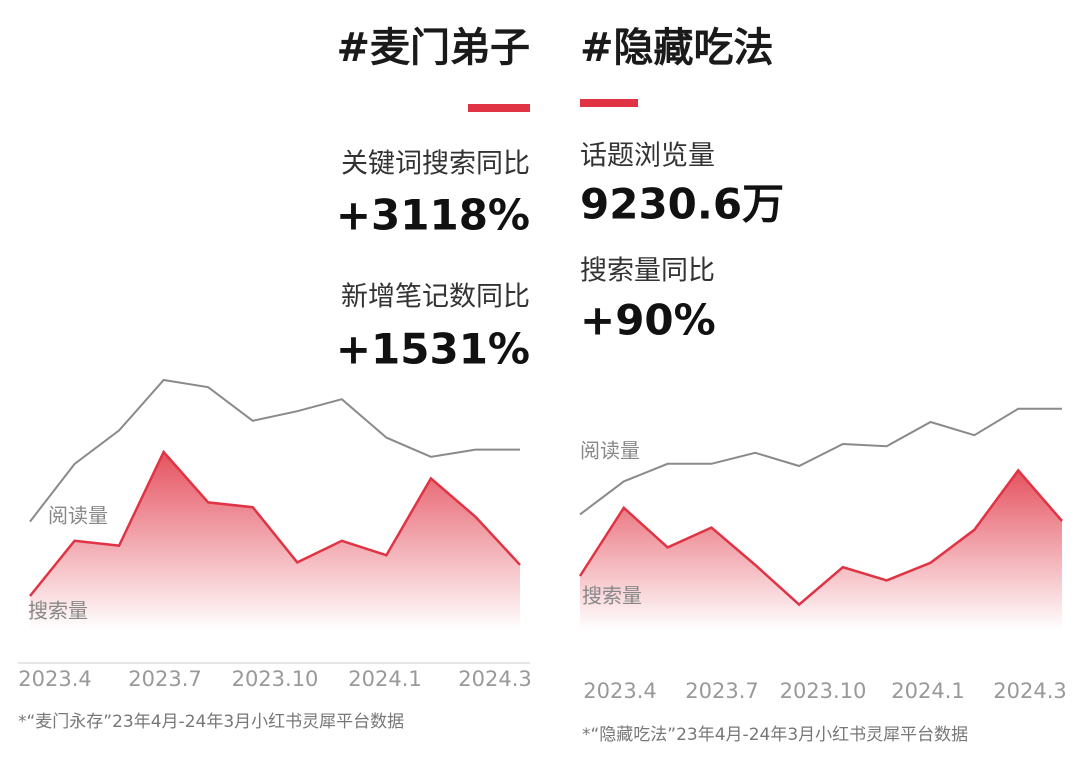 Image resolution: width=1080 pixels, height=760 pixels. I want to click on stat-label: 话题浏览量, so click(647, 156).